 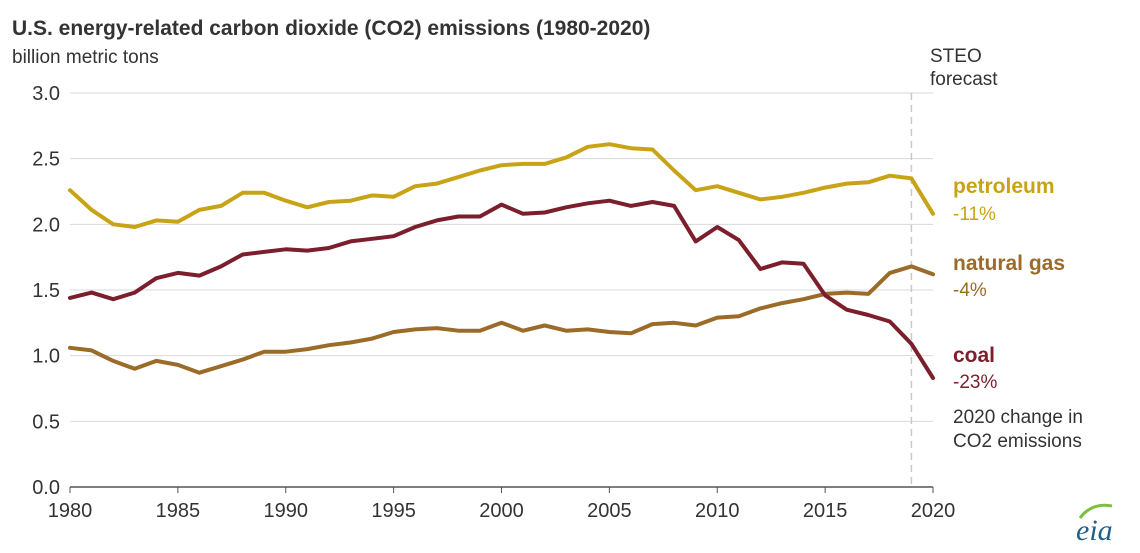 I want to click on y-tick-label: 1.0, so click(x=46, y=357).